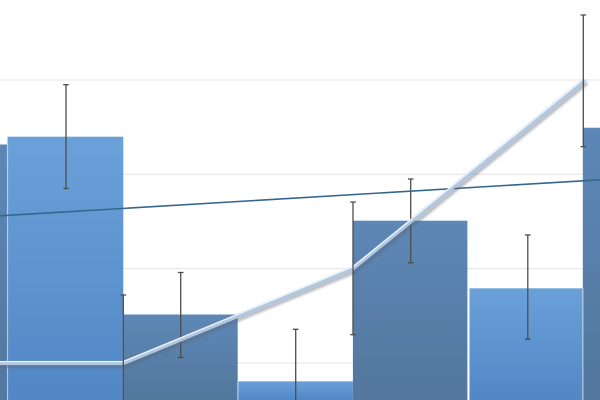 The width and height of the screenshot is (600, 400). Describe the element at coordinates (591, 263) in the screenshot. I see `col-dark-c3` at that location.